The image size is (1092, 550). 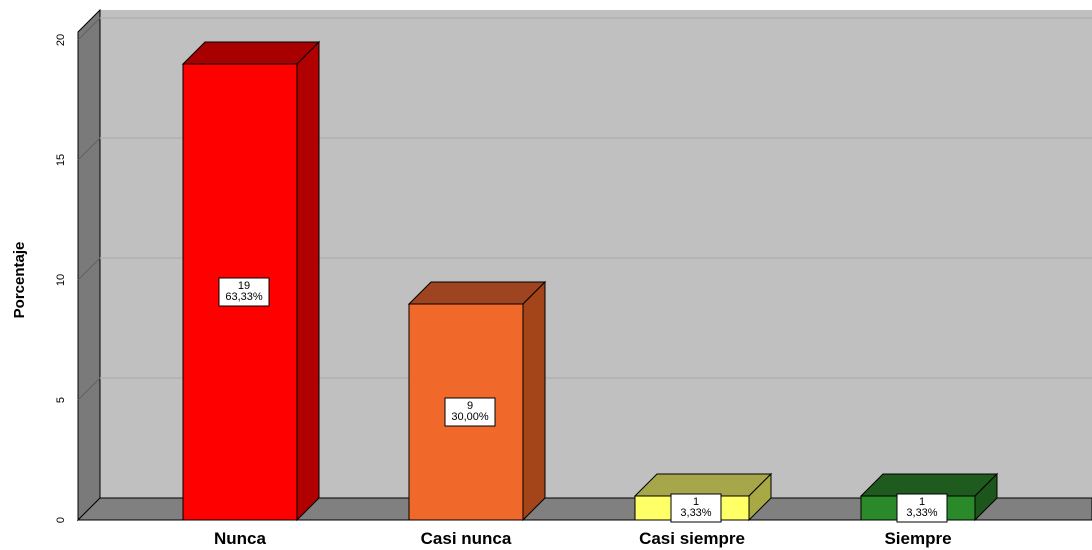 What do you see at coordinates (19, 280) in the screenshot?
I see `y-axis-label: Porcentaje` at bounding box center [19, 280].